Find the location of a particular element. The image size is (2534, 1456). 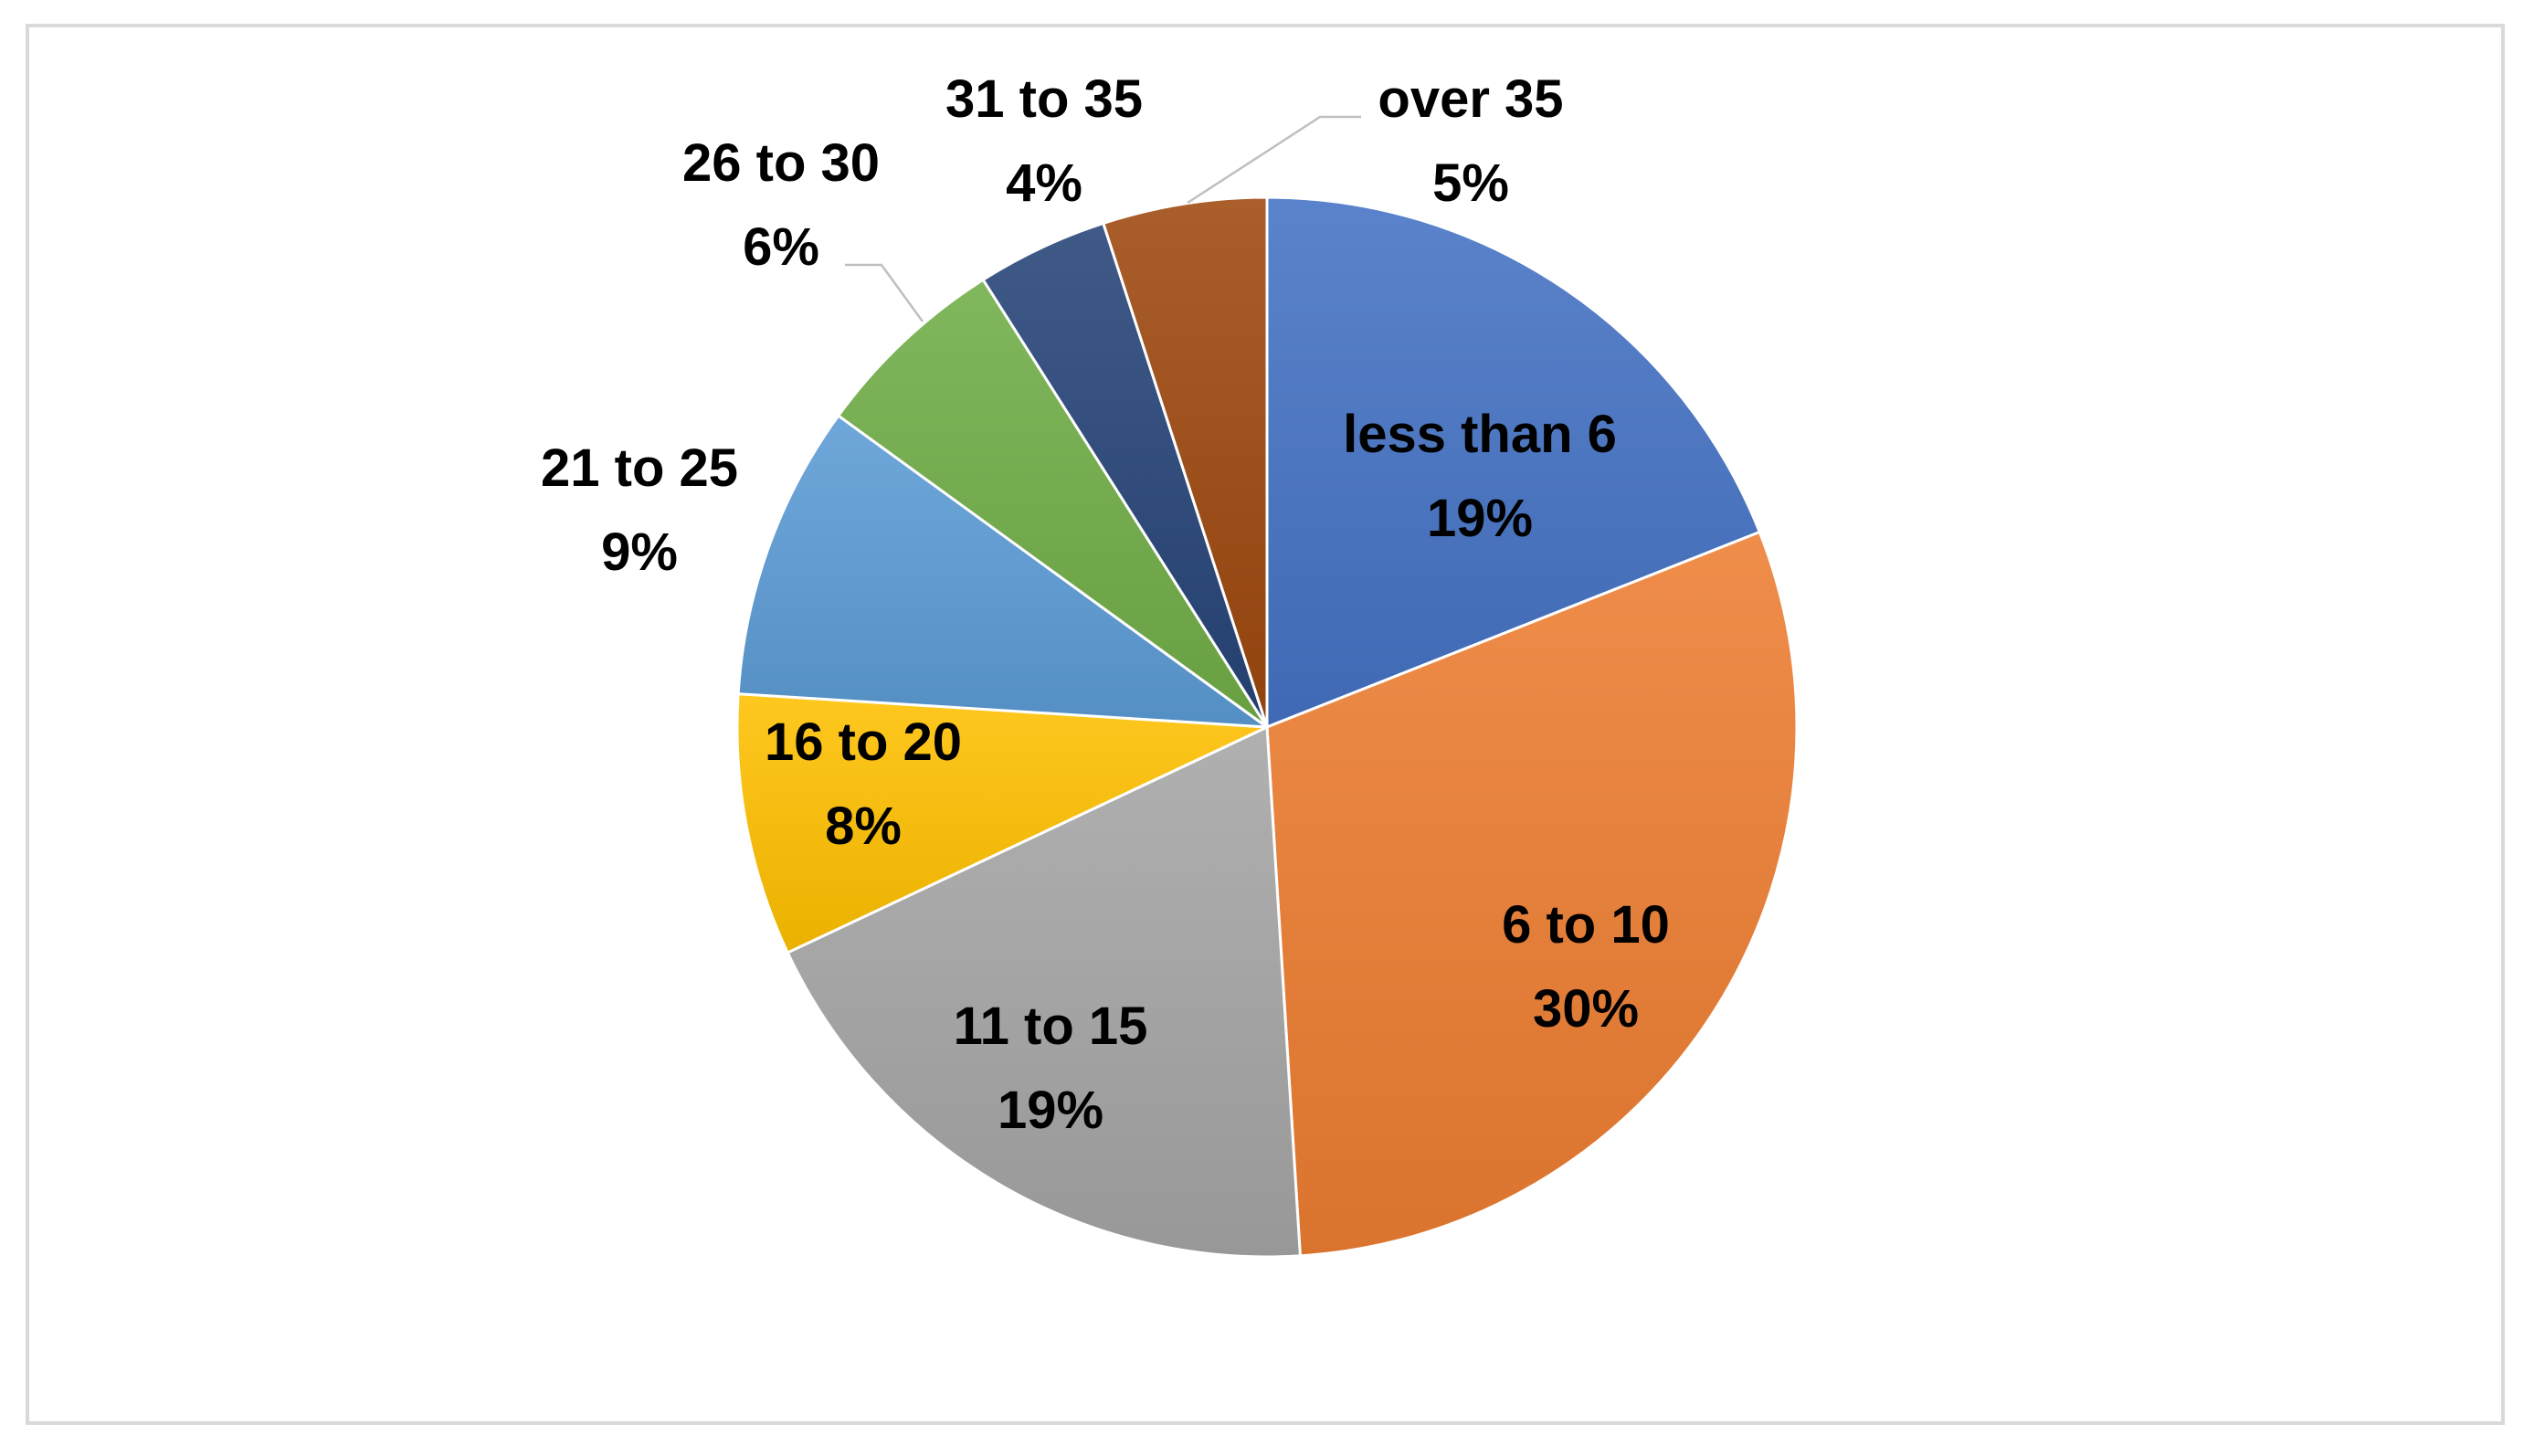

leader-lines is located at coordinates (1103, 219).